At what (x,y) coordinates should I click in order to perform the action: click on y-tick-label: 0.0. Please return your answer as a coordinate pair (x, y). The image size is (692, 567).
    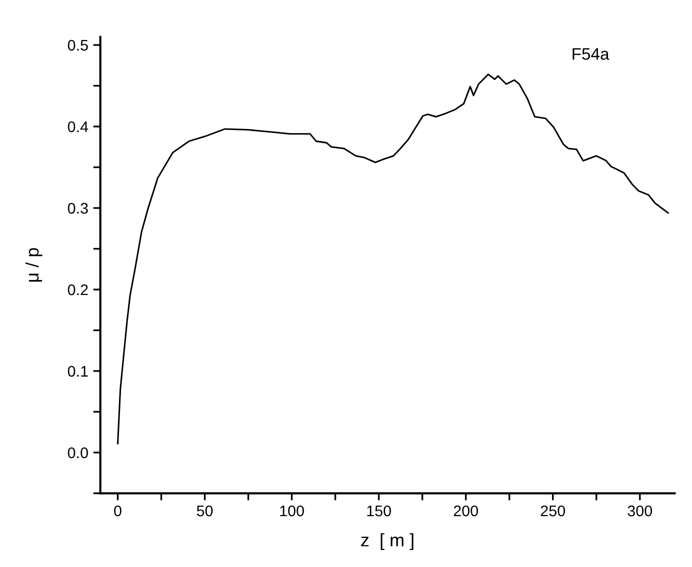
    Looking at the image, I should click on (78, 452).